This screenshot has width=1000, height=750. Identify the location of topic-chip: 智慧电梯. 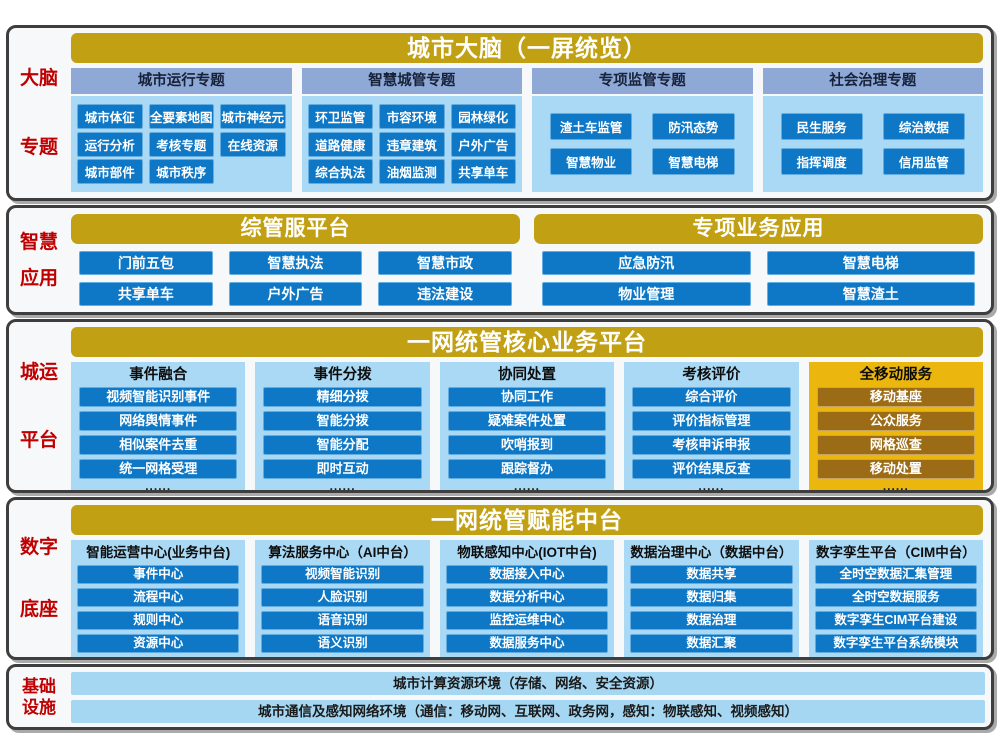
(693, 162).